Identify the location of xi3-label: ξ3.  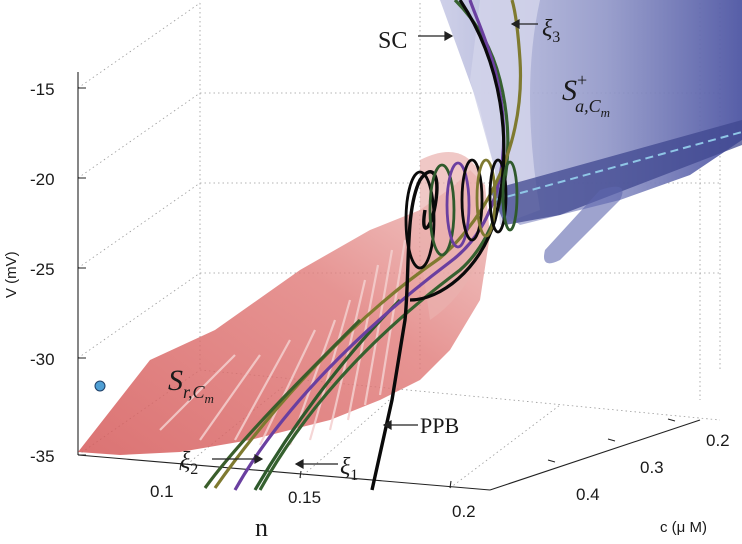
(551, 31).